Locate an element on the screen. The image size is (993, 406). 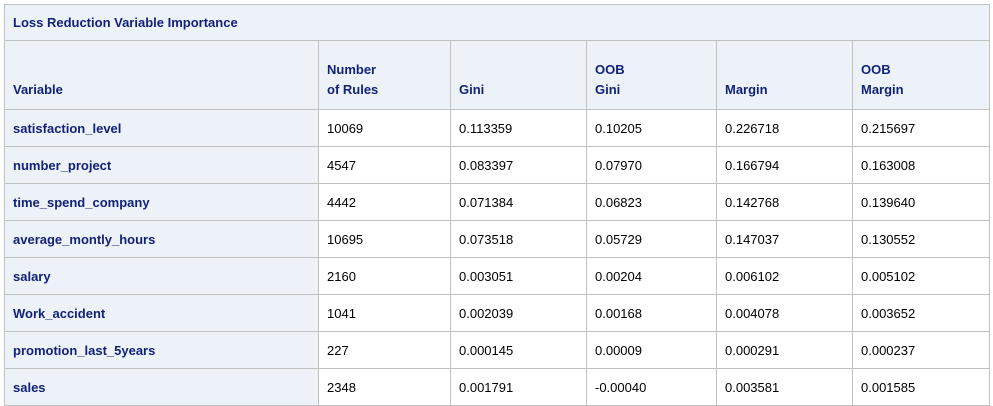
cell-number-of-rules: 10069 is located at coordinates (384, 128).